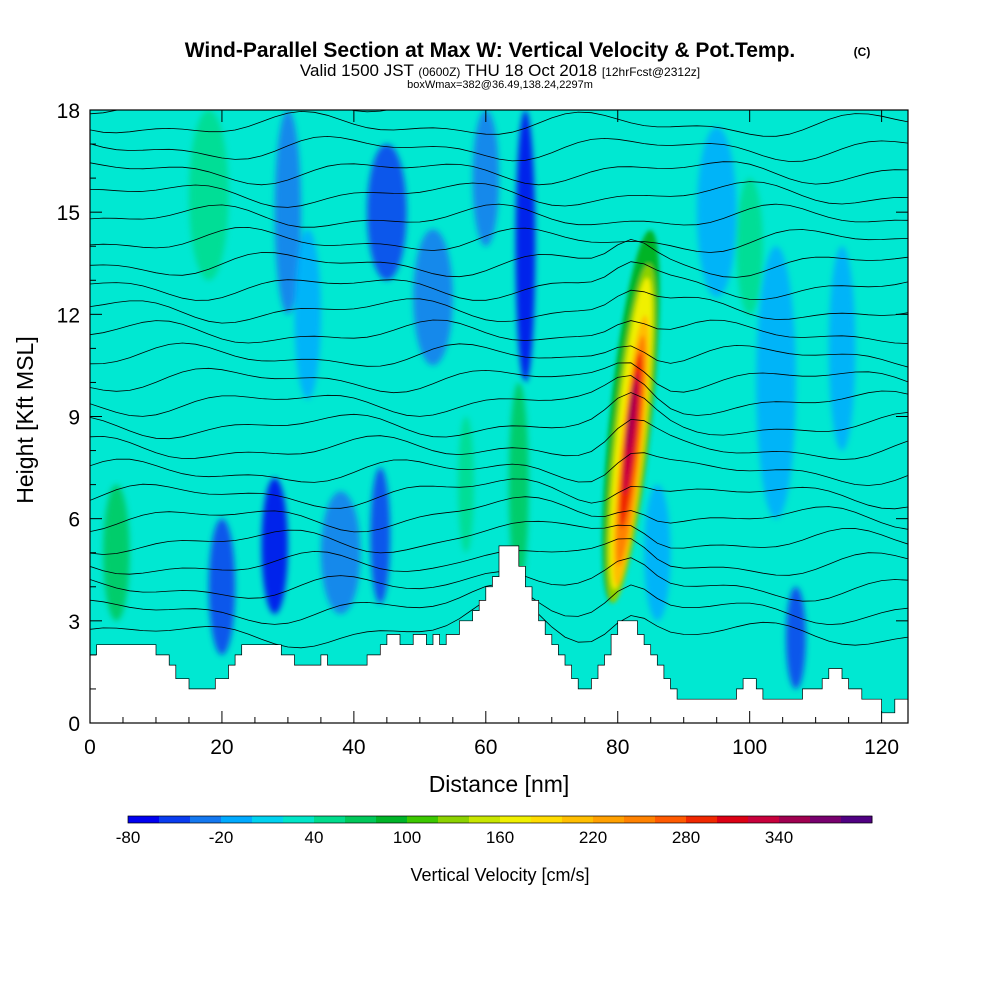 The height and width of the screenshot is (1000, 1000). I want to click on colorbar-frame, so click(500, 819).